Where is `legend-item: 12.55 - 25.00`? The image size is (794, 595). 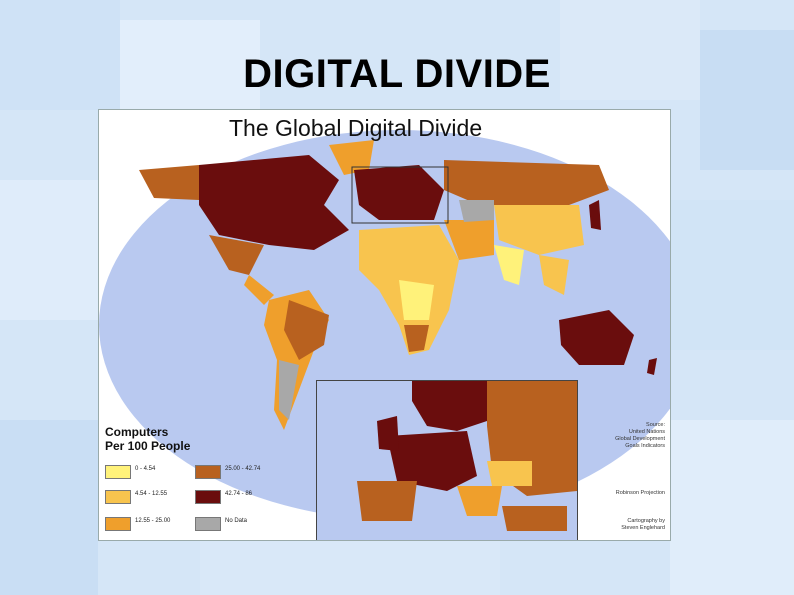 legend-item: 12.55 - 25.00 is located at coordinates (150, 524).